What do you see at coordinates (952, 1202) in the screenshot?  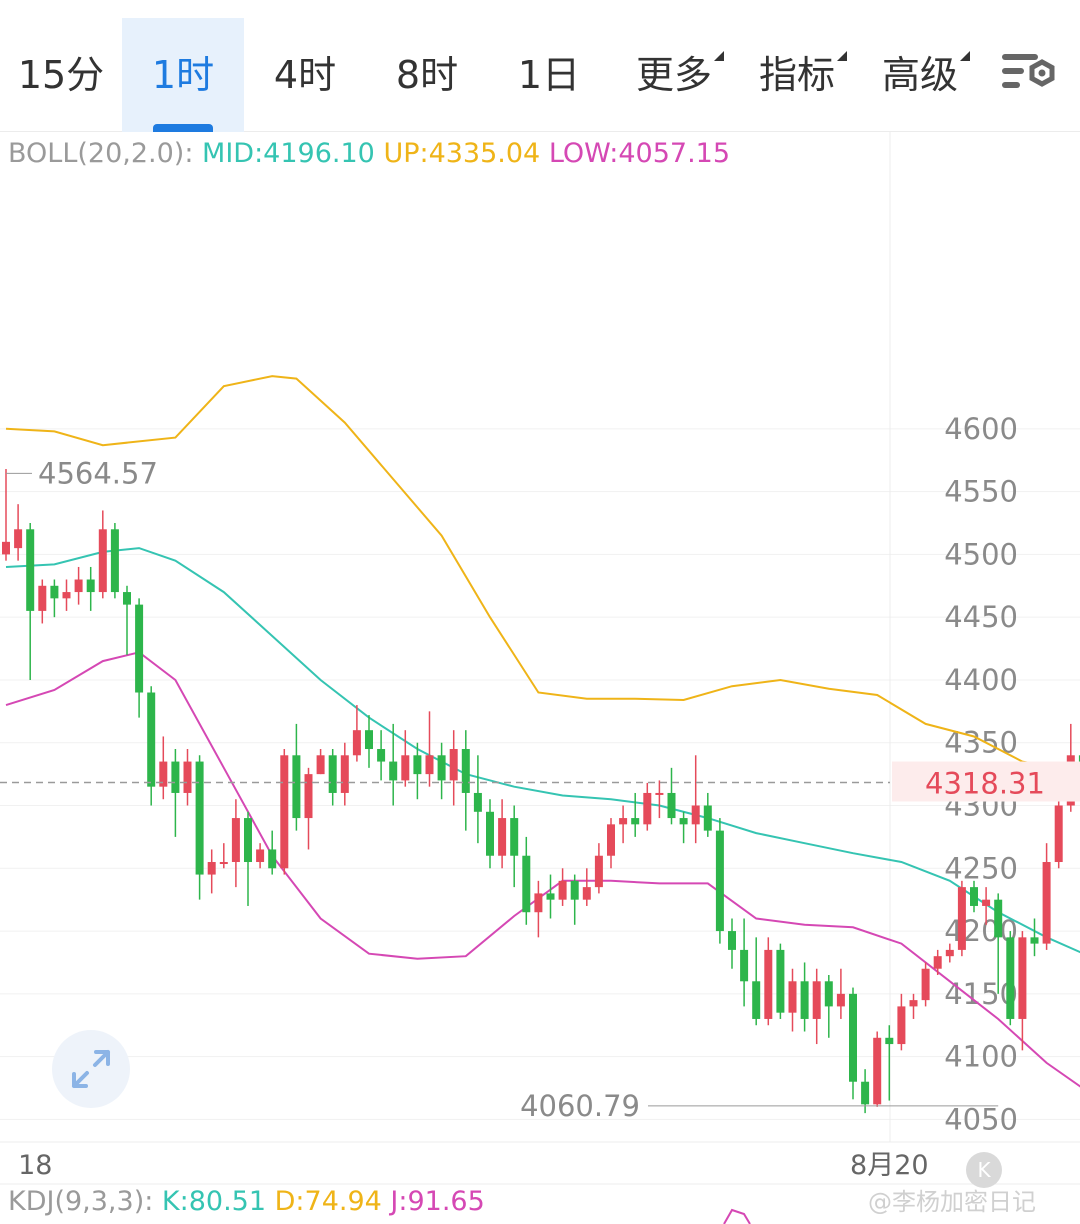 I see `watermark: @李杨加密日记` at bounding box center [952, 1202].